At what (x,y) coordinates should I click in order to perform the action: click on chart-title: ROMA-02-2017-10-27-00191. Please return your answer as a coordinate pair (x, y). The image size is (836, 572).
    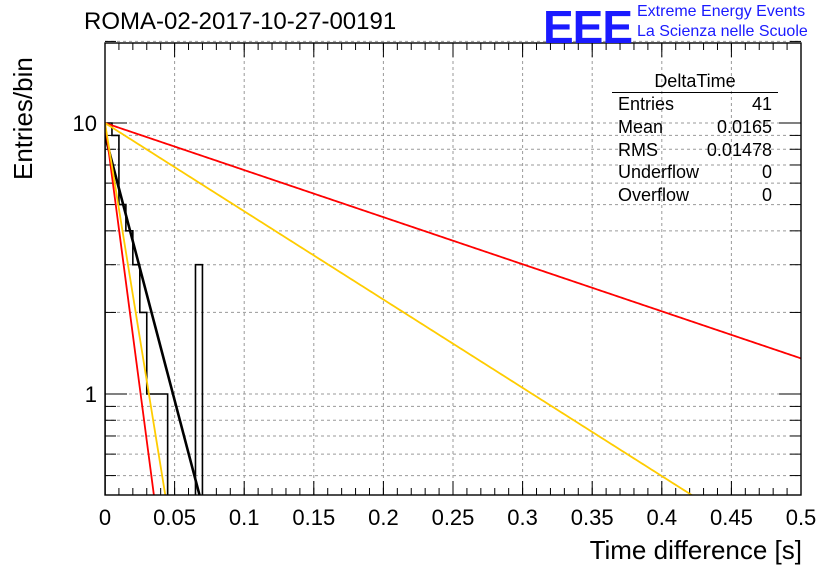
    Looking at the image, I should click on (240, 21).